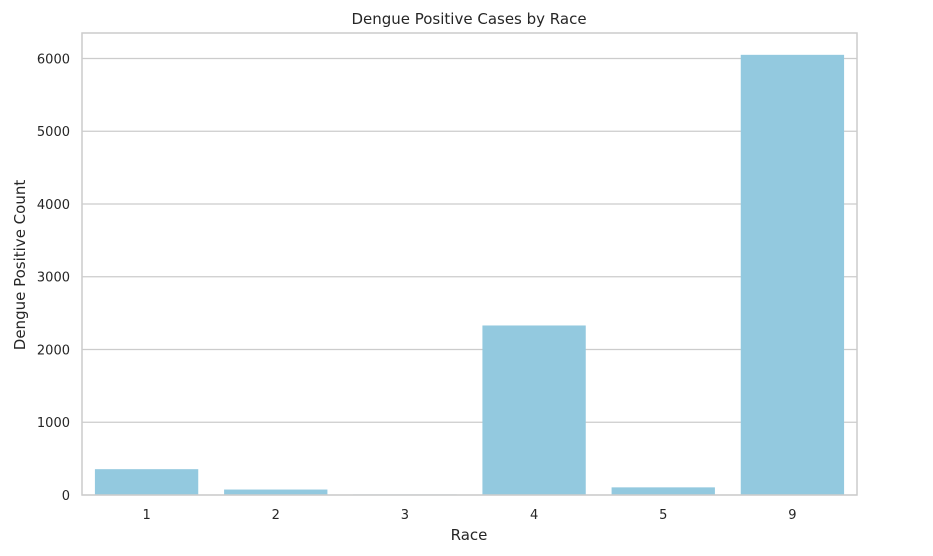 This screenshot has width=933, height=556. I want to click on y-tick-label: 3000, so click(53, 278).